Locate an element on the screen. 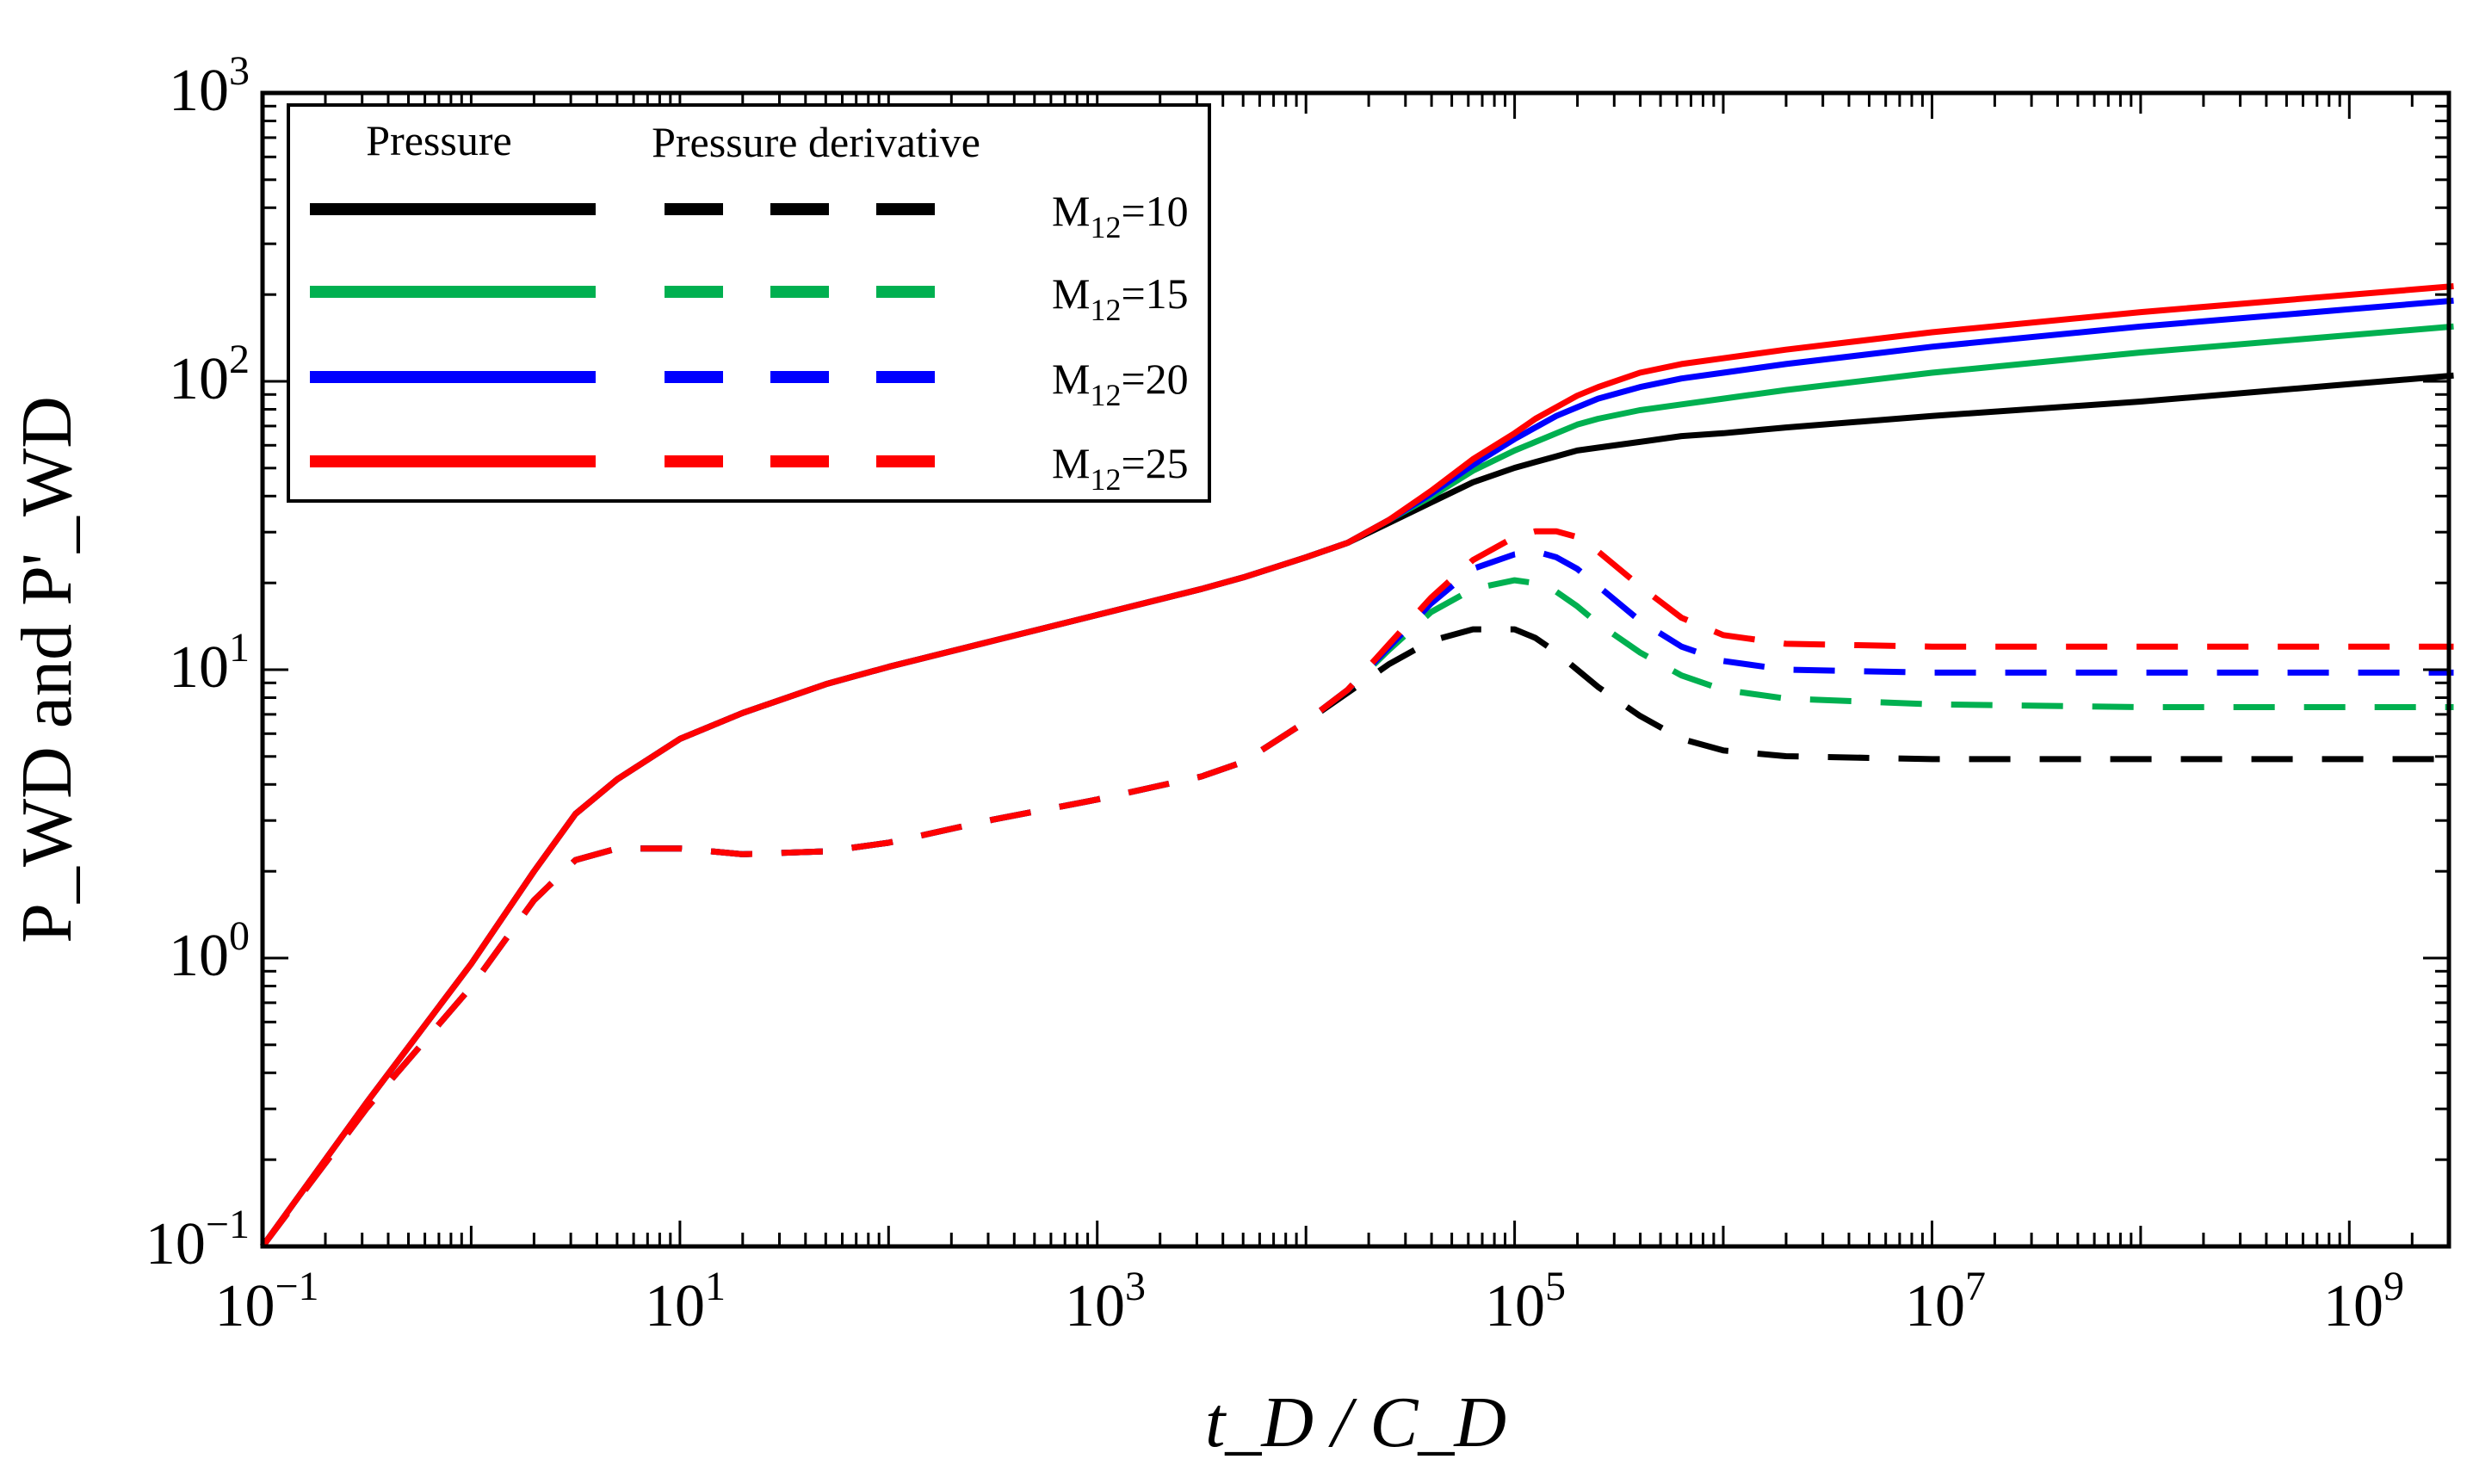 The width and height of the screenshot is (2473, 1484). y-axis-tick-labels: 10⁻¹ 10⁰ 10¹ 10² 10³ is located at coordinates (198, 662).